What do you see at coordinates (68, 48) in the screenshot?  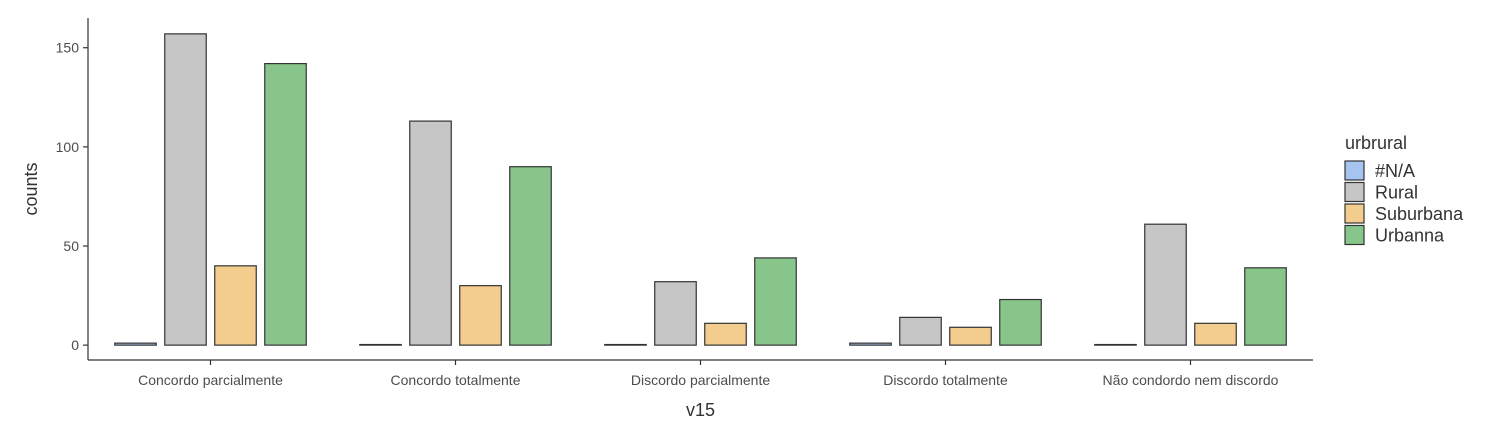 I see `y-tick-label: 150` at bounding box center [68, 48].